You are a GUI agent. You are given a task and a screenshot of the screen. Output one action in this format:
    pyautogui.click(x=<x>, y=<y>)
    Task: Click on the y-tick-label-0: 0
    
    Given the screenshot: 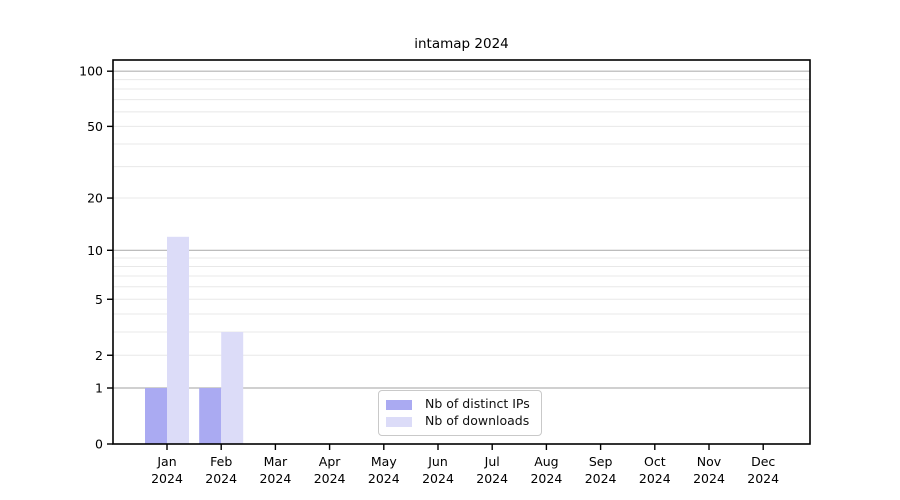 What is the action you would take?
    pyautogui.click(x=99, y=444)
    